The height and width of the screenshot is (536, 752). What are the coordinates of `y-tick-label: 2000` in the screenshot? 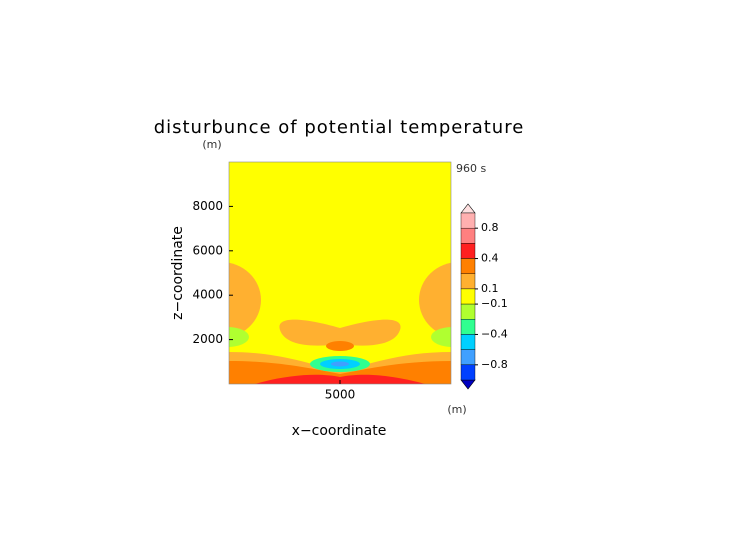 It's located at (207, 339).